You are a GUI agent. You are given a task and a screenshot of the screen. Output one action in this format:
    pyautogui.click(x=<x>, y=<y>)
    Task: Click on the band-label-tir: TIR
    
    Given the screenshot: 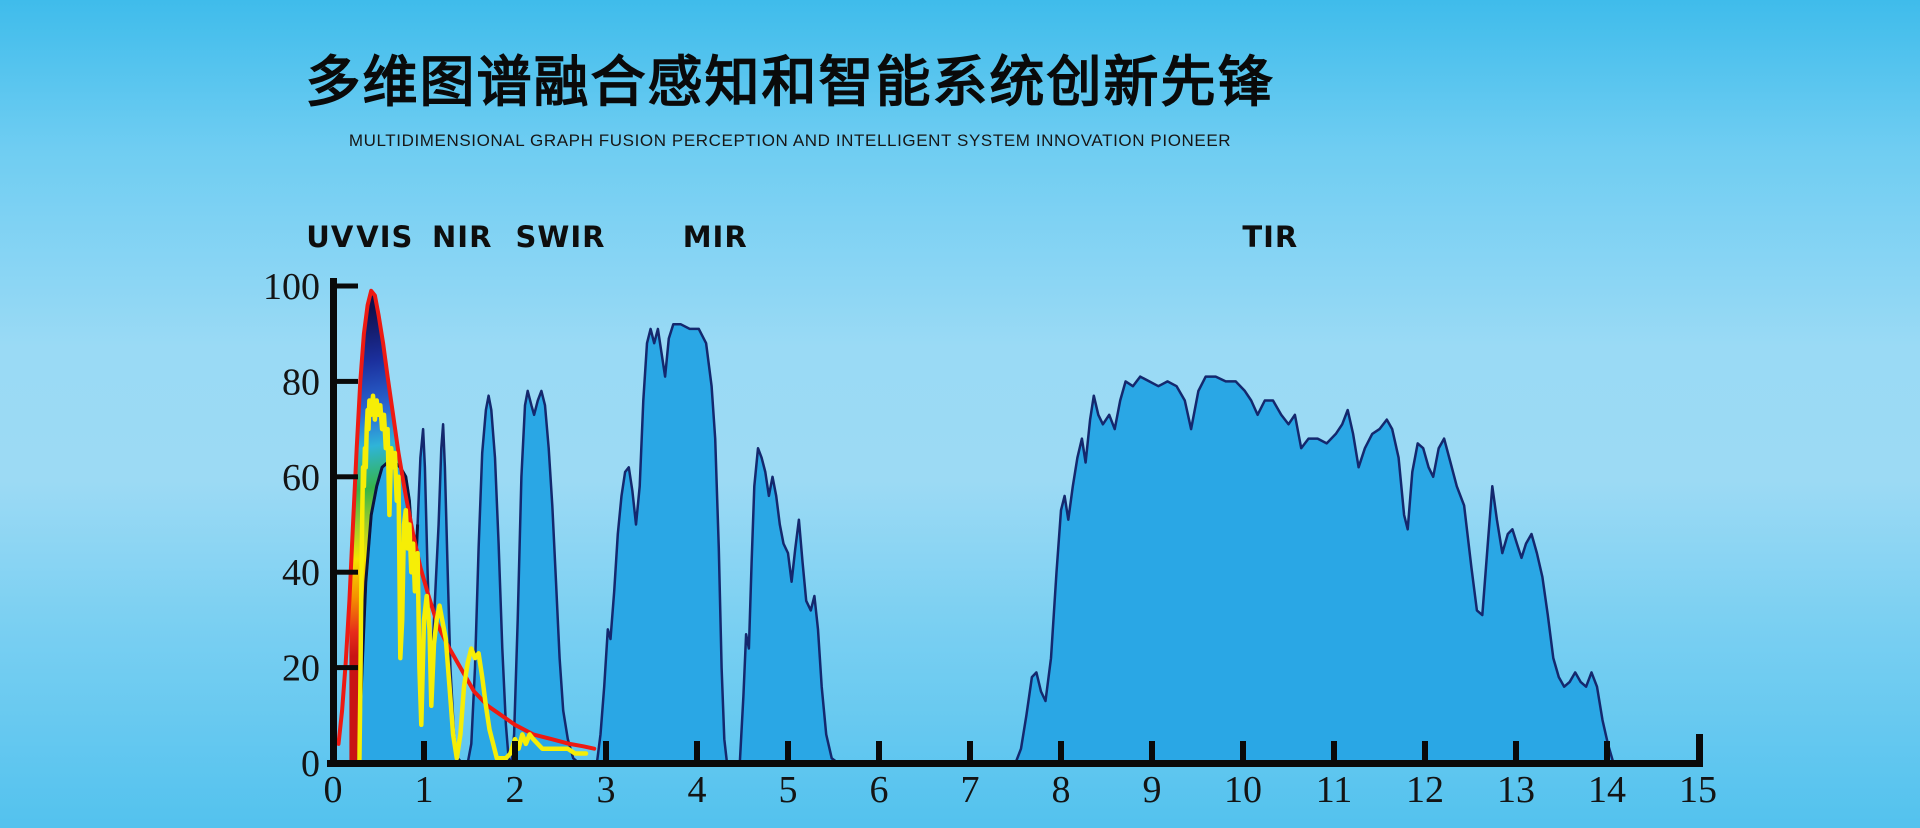 What is the action you would take?
    pyautogui.click(x=1270, y=237)
    